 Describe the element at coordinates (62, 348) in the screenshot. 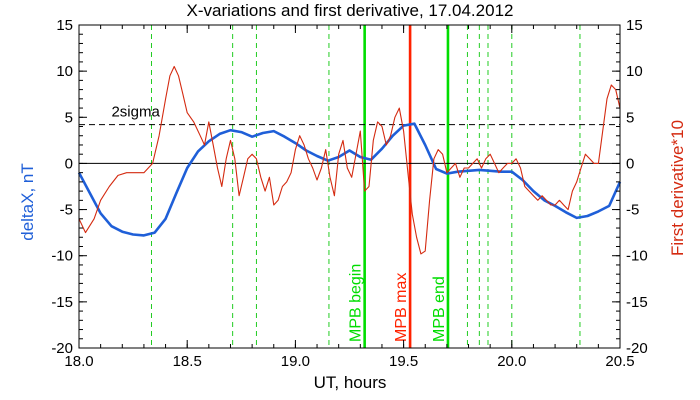

I see `y-tick-label-left: -20` at that location.